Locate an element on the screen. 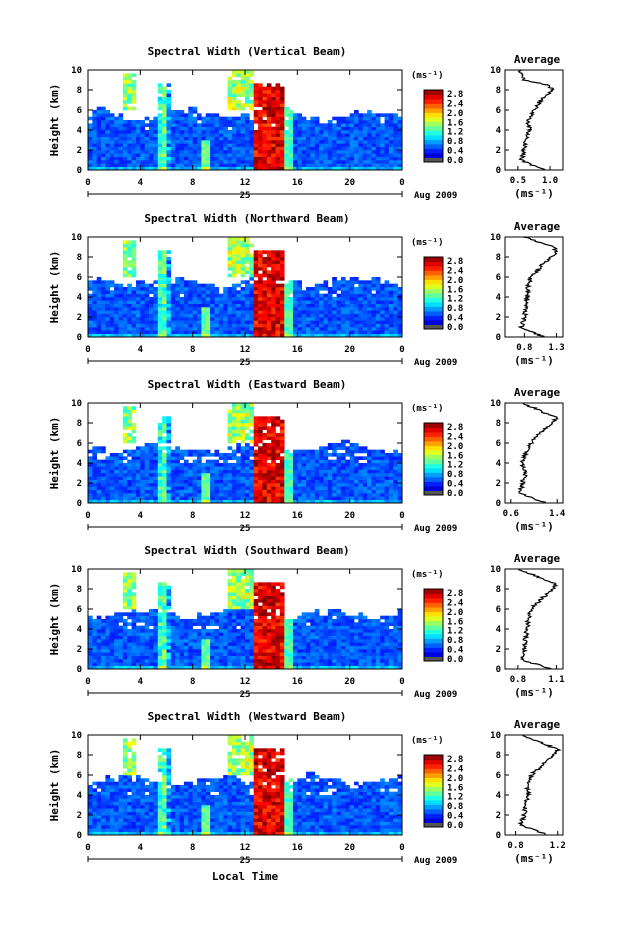 This screenshot has height=929, width=623. colorbar-tick-label: 0.4 is located at coordinates (455, 485).